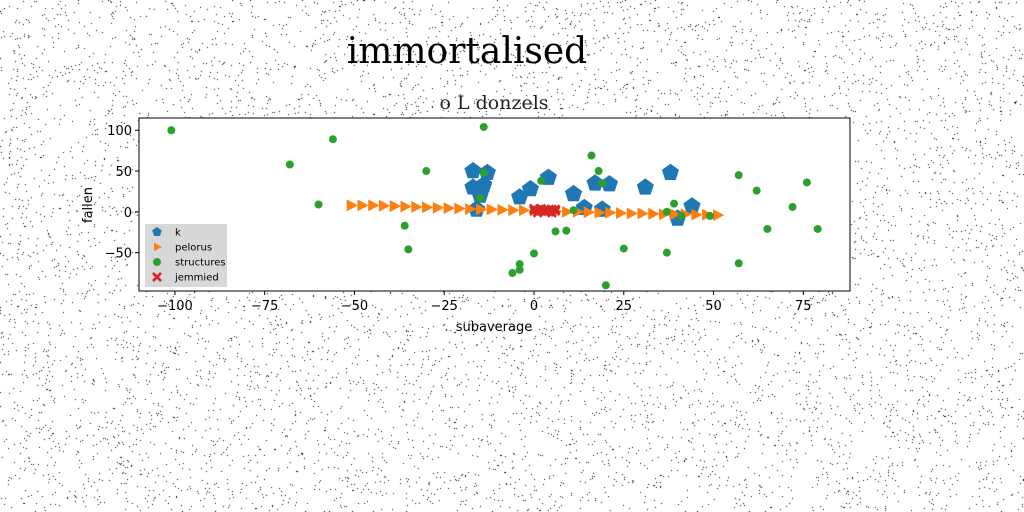  I want to click on legend-label-jemmied: jemmied, so click(196, 278).